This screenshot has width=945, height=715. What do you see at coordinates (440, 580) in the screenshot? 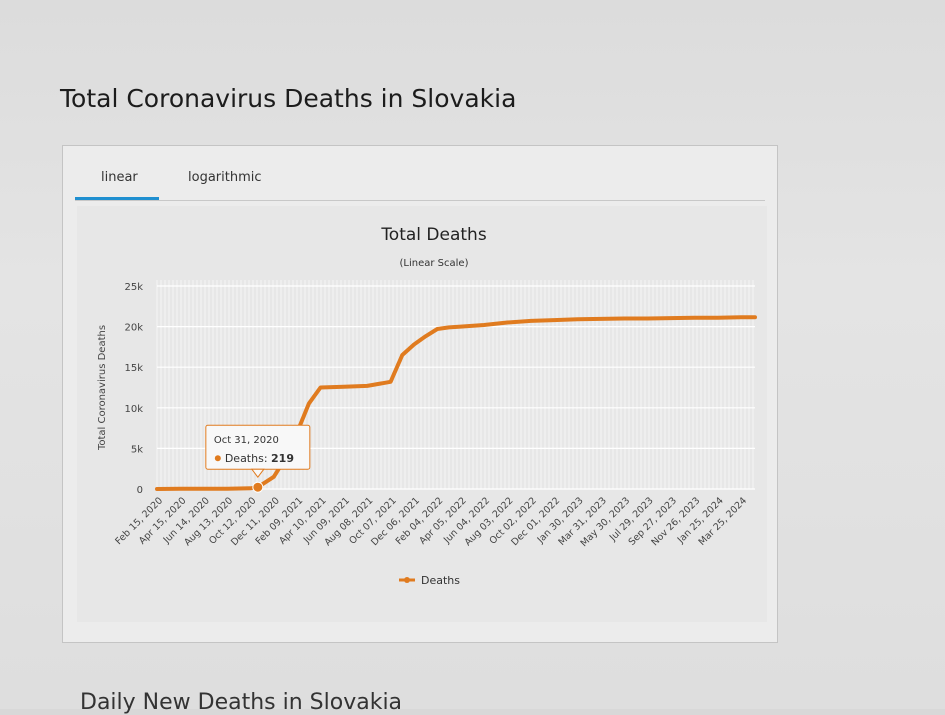
I see `legend-label: Deaths` at bounding box center [440, 580].